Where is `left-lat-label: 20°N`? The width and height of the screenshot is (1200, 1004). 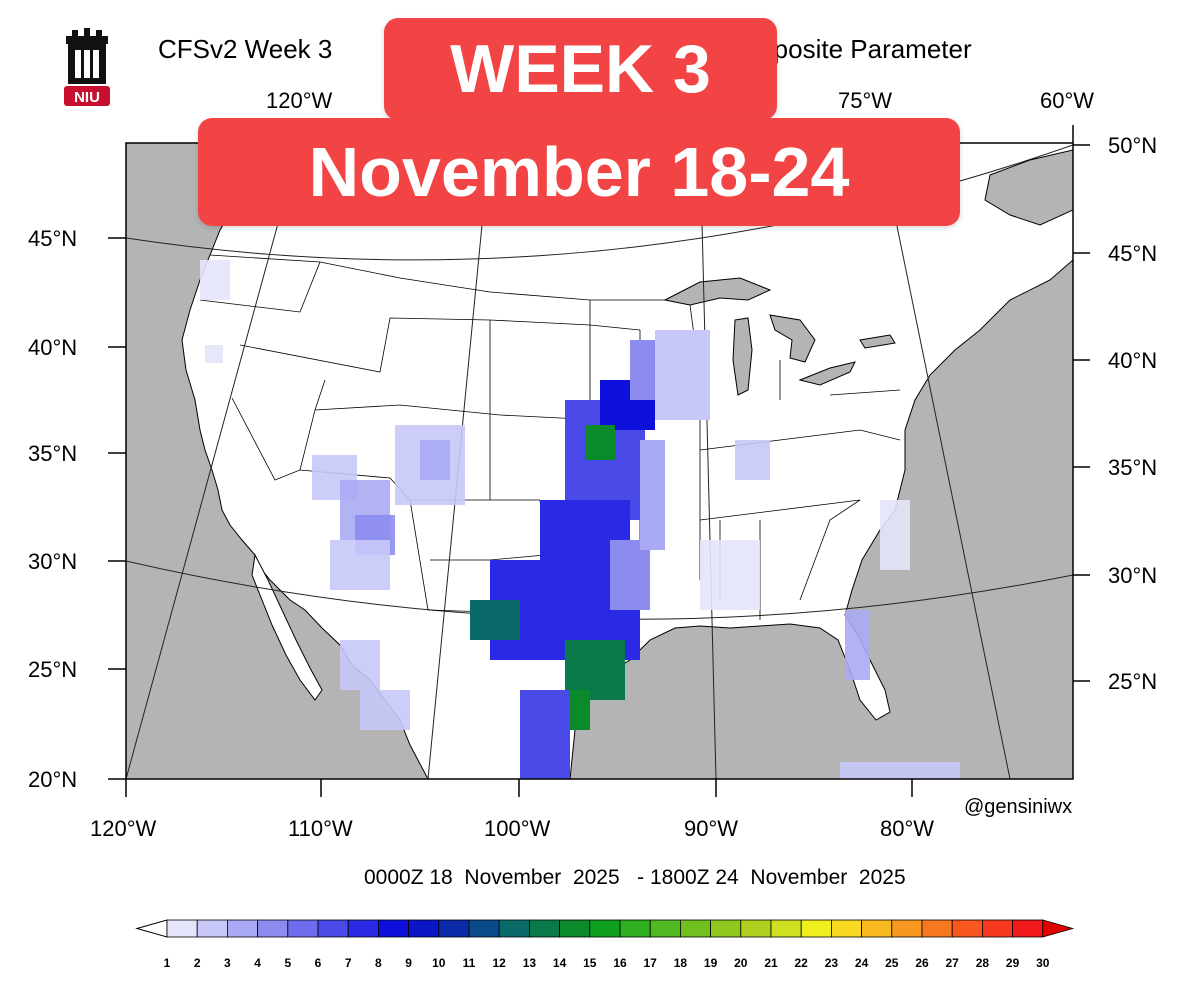 left-lat-label: 20°N is located at coordinates (53, 779).